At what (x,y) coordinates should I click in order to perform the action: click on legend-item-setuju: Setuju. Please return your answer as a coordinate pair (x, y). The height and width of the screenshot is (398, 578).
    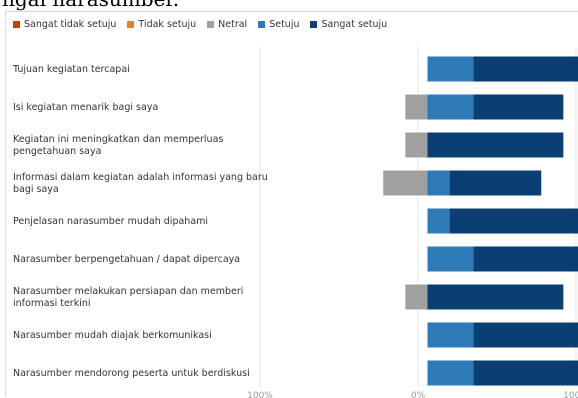
    Looking at the image, I should click on (278, 24).